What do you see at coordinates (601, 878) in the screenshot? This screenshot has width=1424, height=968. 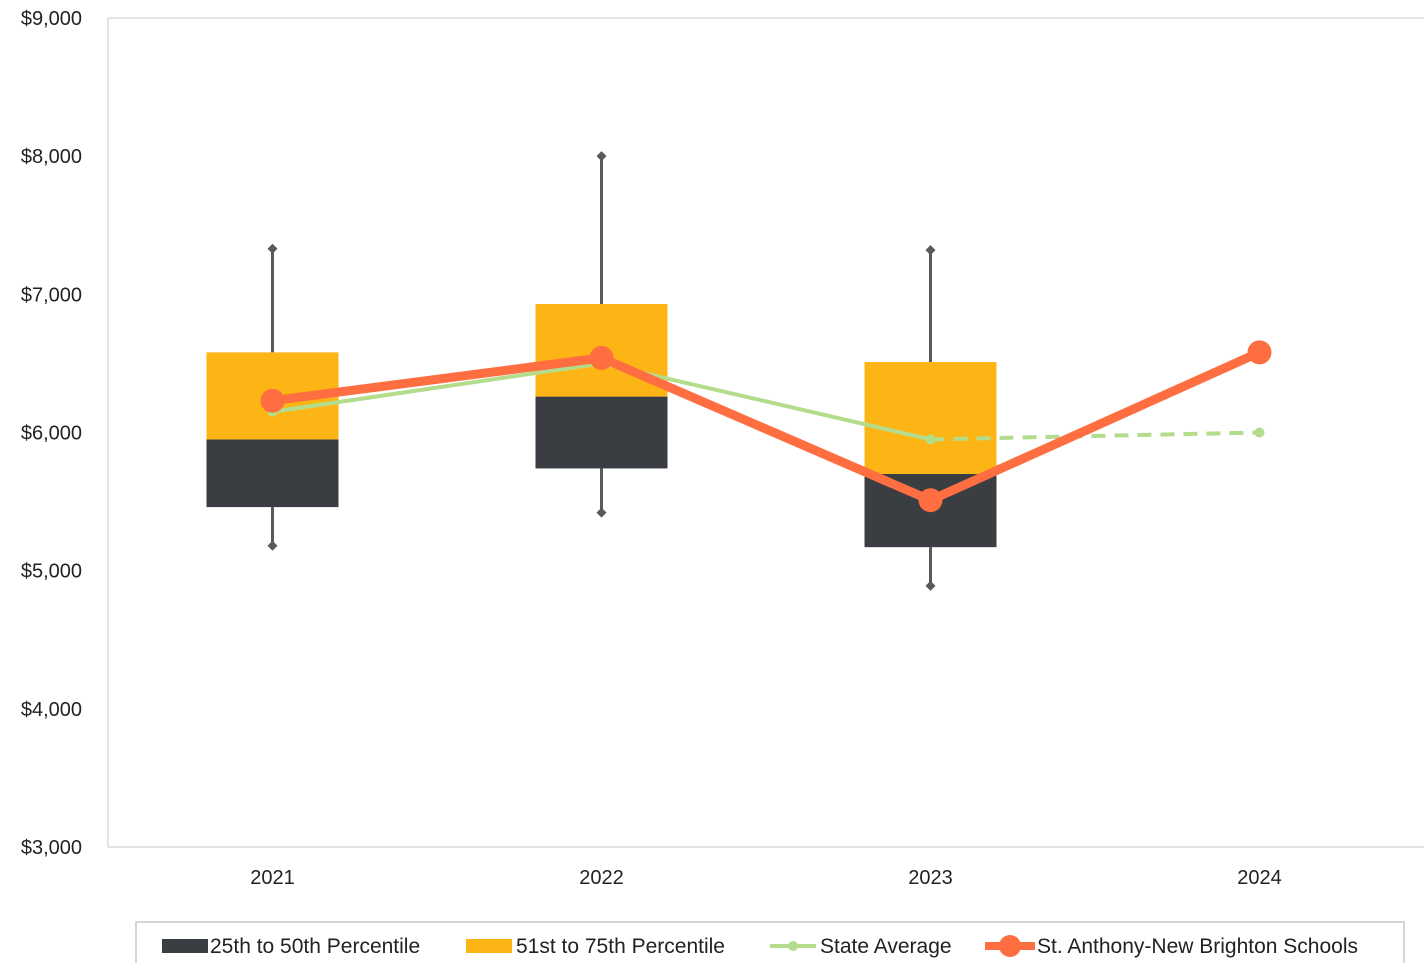 I see `x-tick-label: 2022` at bounding box center [601, 878].